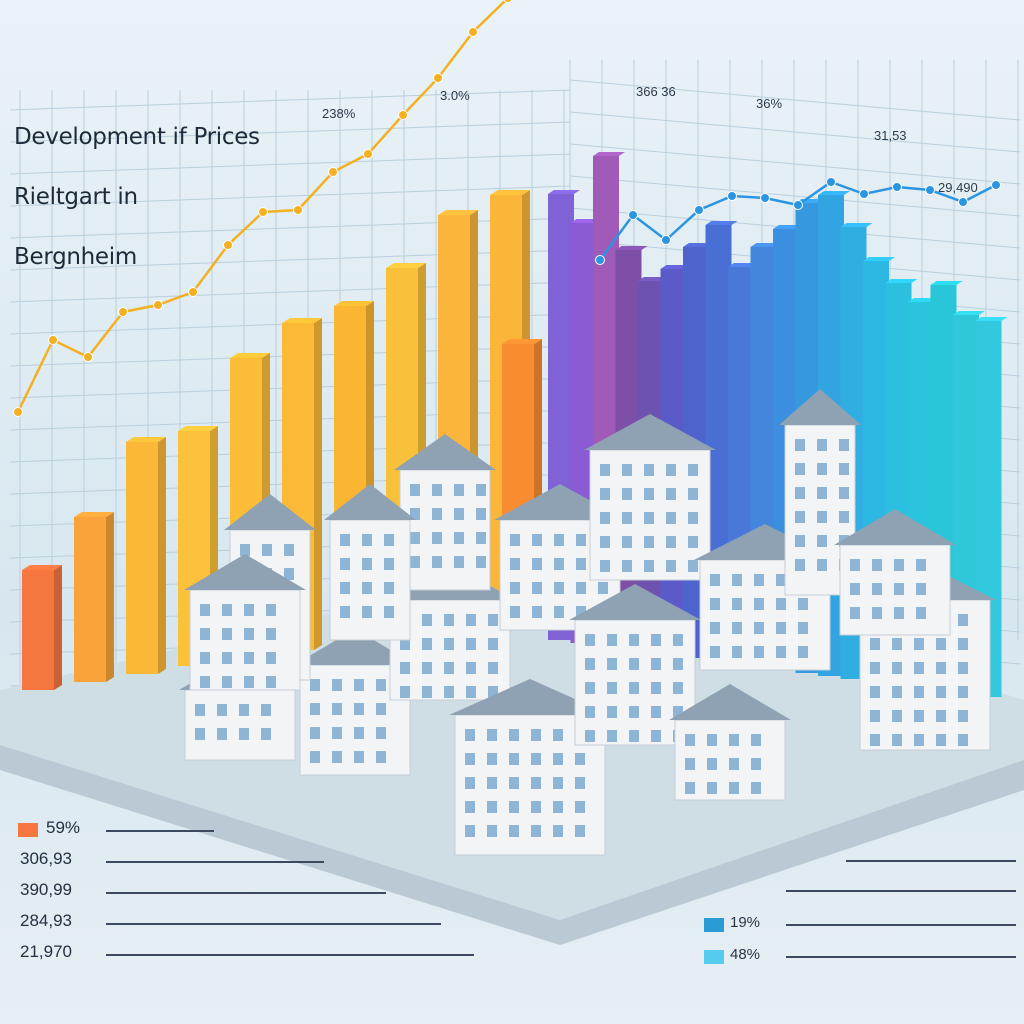 The image size is (1024, 1024). I want to click on legend-item: 21,970, so click(251, 957).